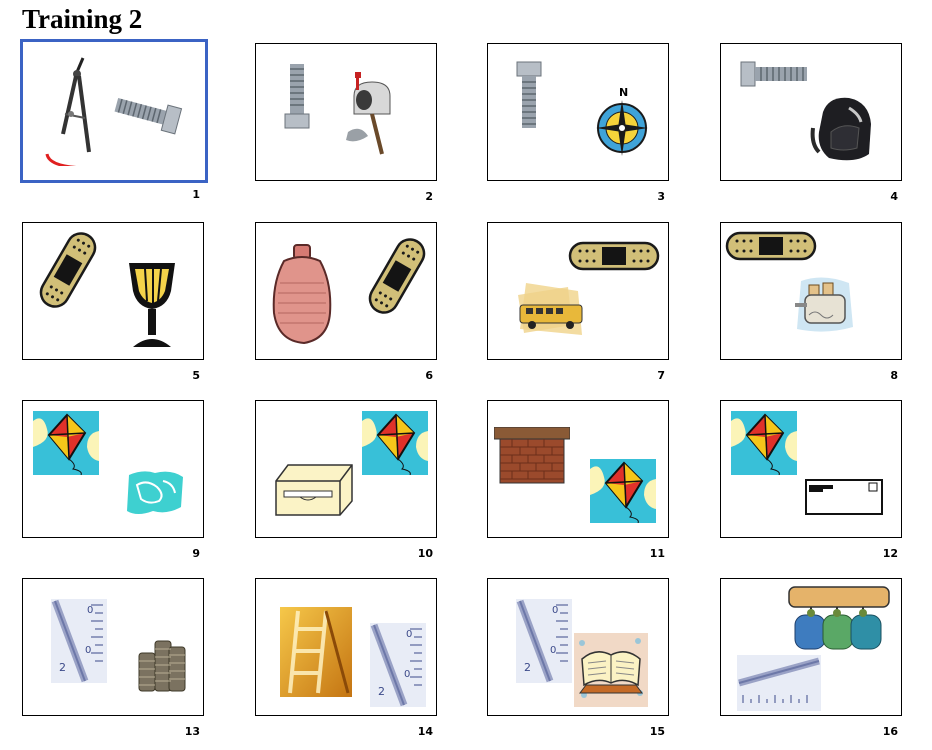 Image resolution: width=932 pixels, height=750 pixels. I want to click on trial-card-14: 0 0 2 14, so click(358, 663).